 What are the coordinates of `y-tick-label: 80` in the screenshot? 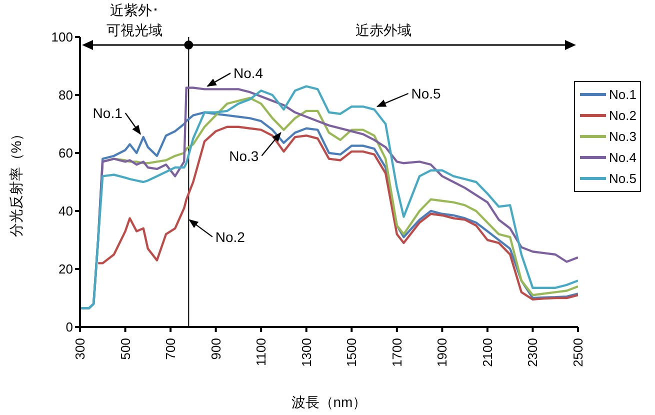 It's located at (65, 95).